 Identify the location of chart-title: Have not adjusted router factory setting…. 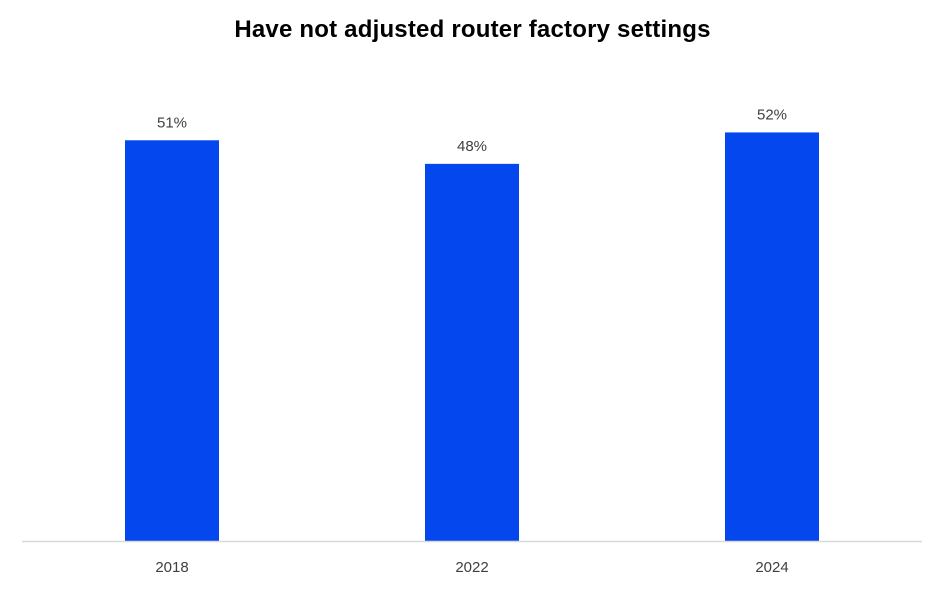
(472, 29).